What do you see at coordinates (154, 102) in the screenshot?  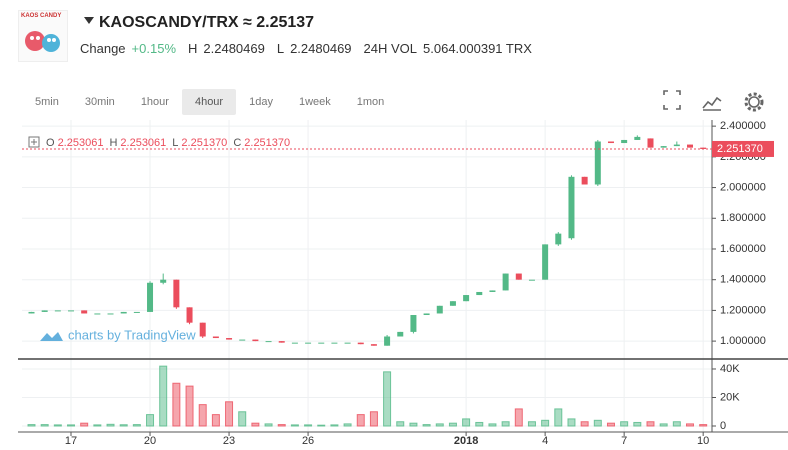 I see `interval-button: 1hour` at bounding box center [154, 102].